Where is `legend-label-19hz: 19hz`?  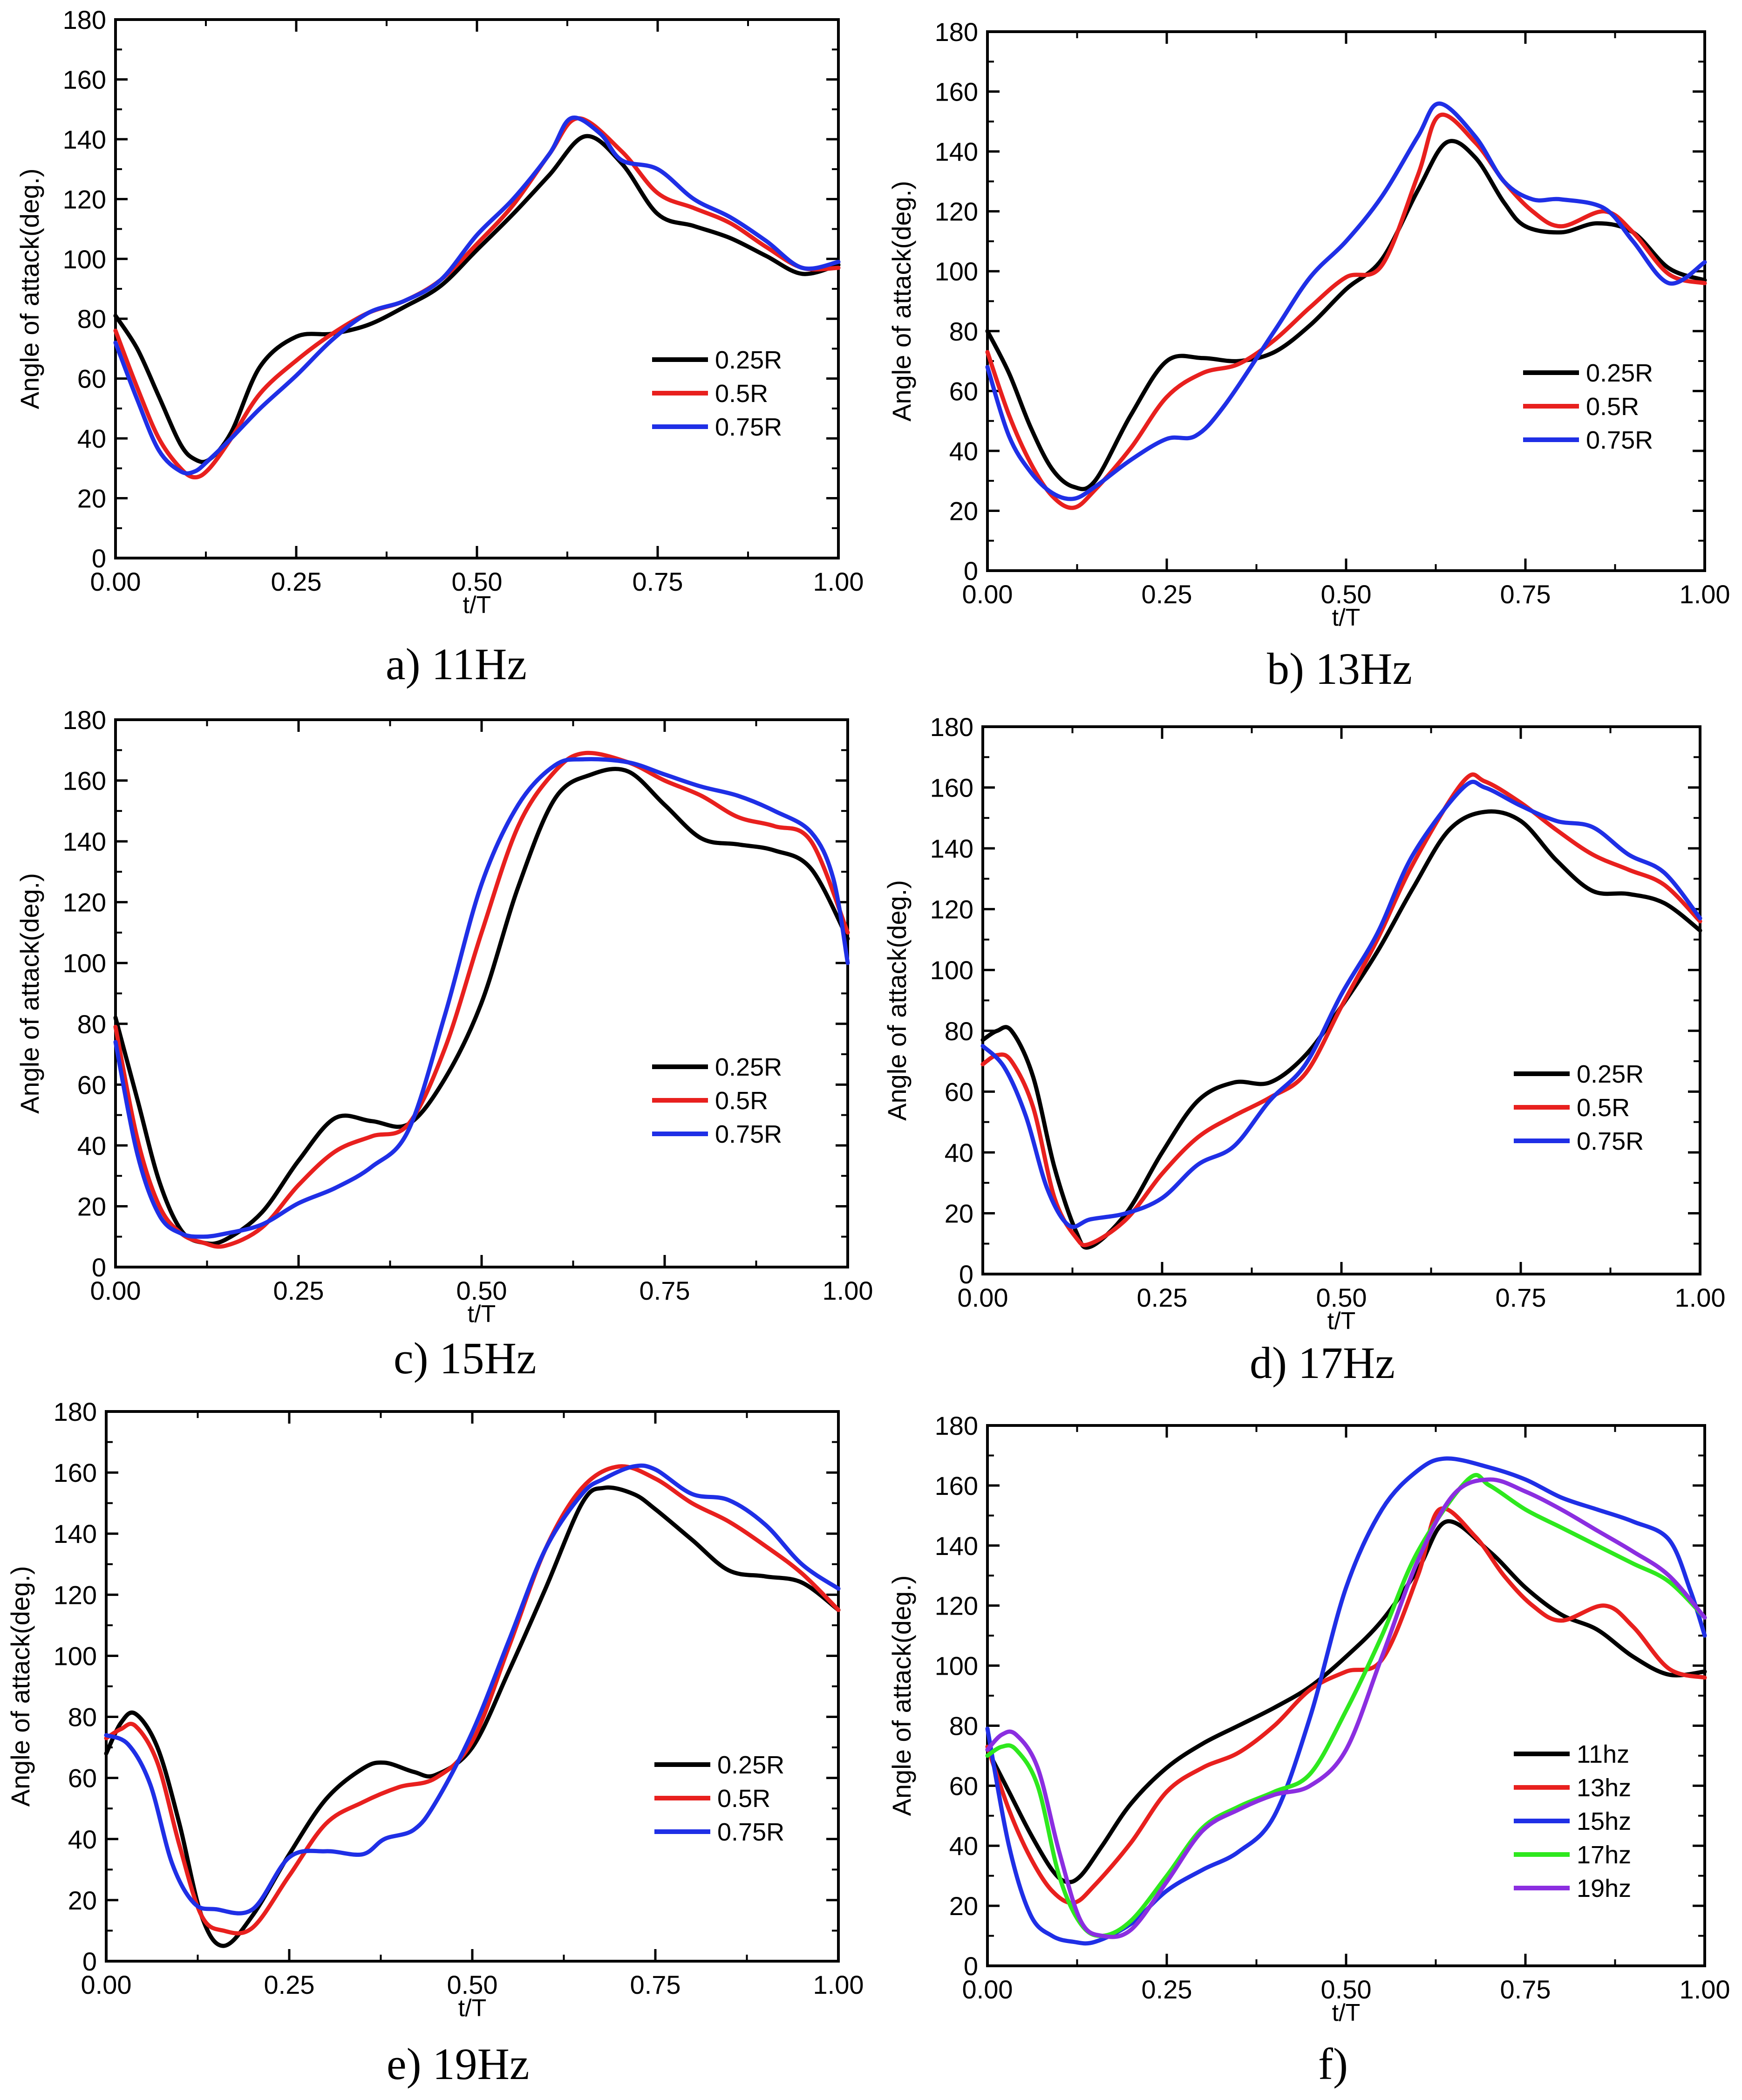
legend-label-19hz: 19hz is located at coordinates (1604, 1888).